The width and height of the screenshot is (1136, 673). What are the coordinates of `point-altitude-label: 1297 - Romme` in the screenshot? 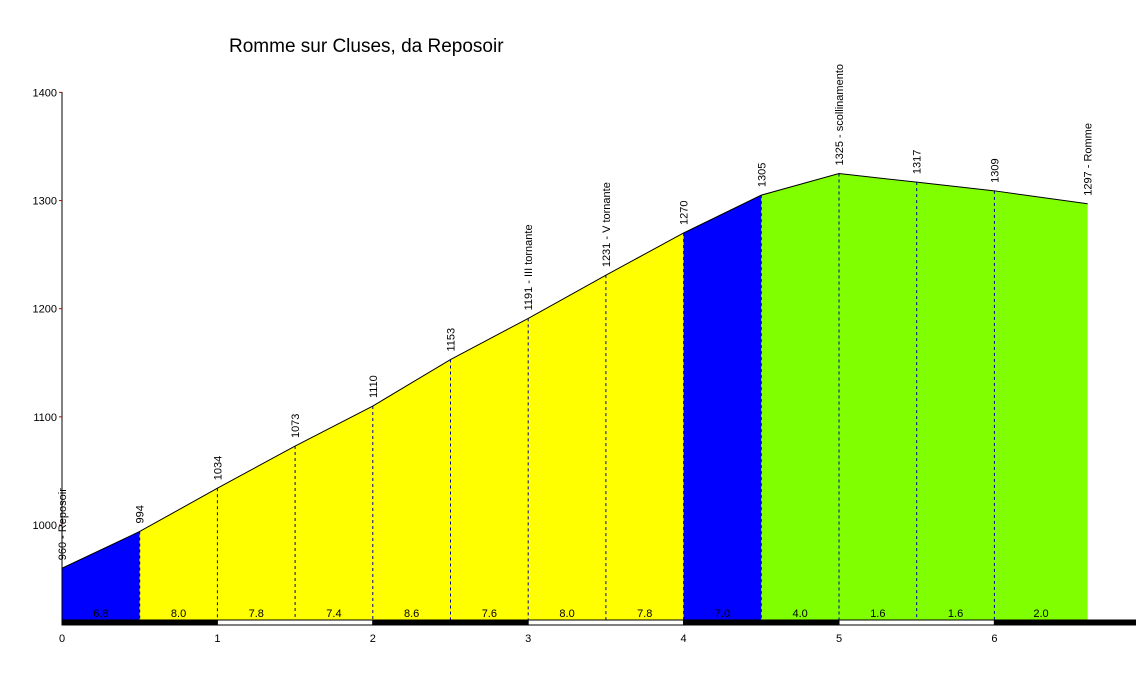 It's located at (1089, 159).